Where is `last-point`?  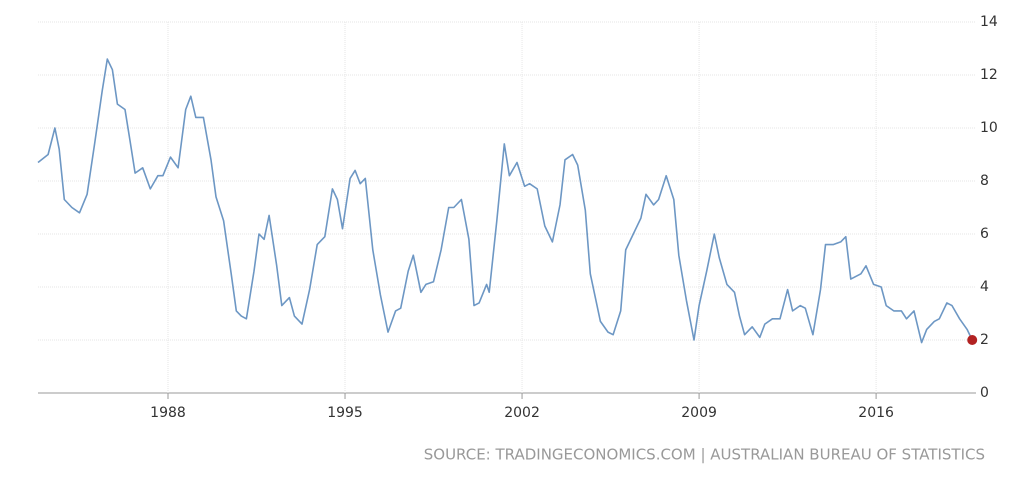
last-point is located at coordinates (972, 340).